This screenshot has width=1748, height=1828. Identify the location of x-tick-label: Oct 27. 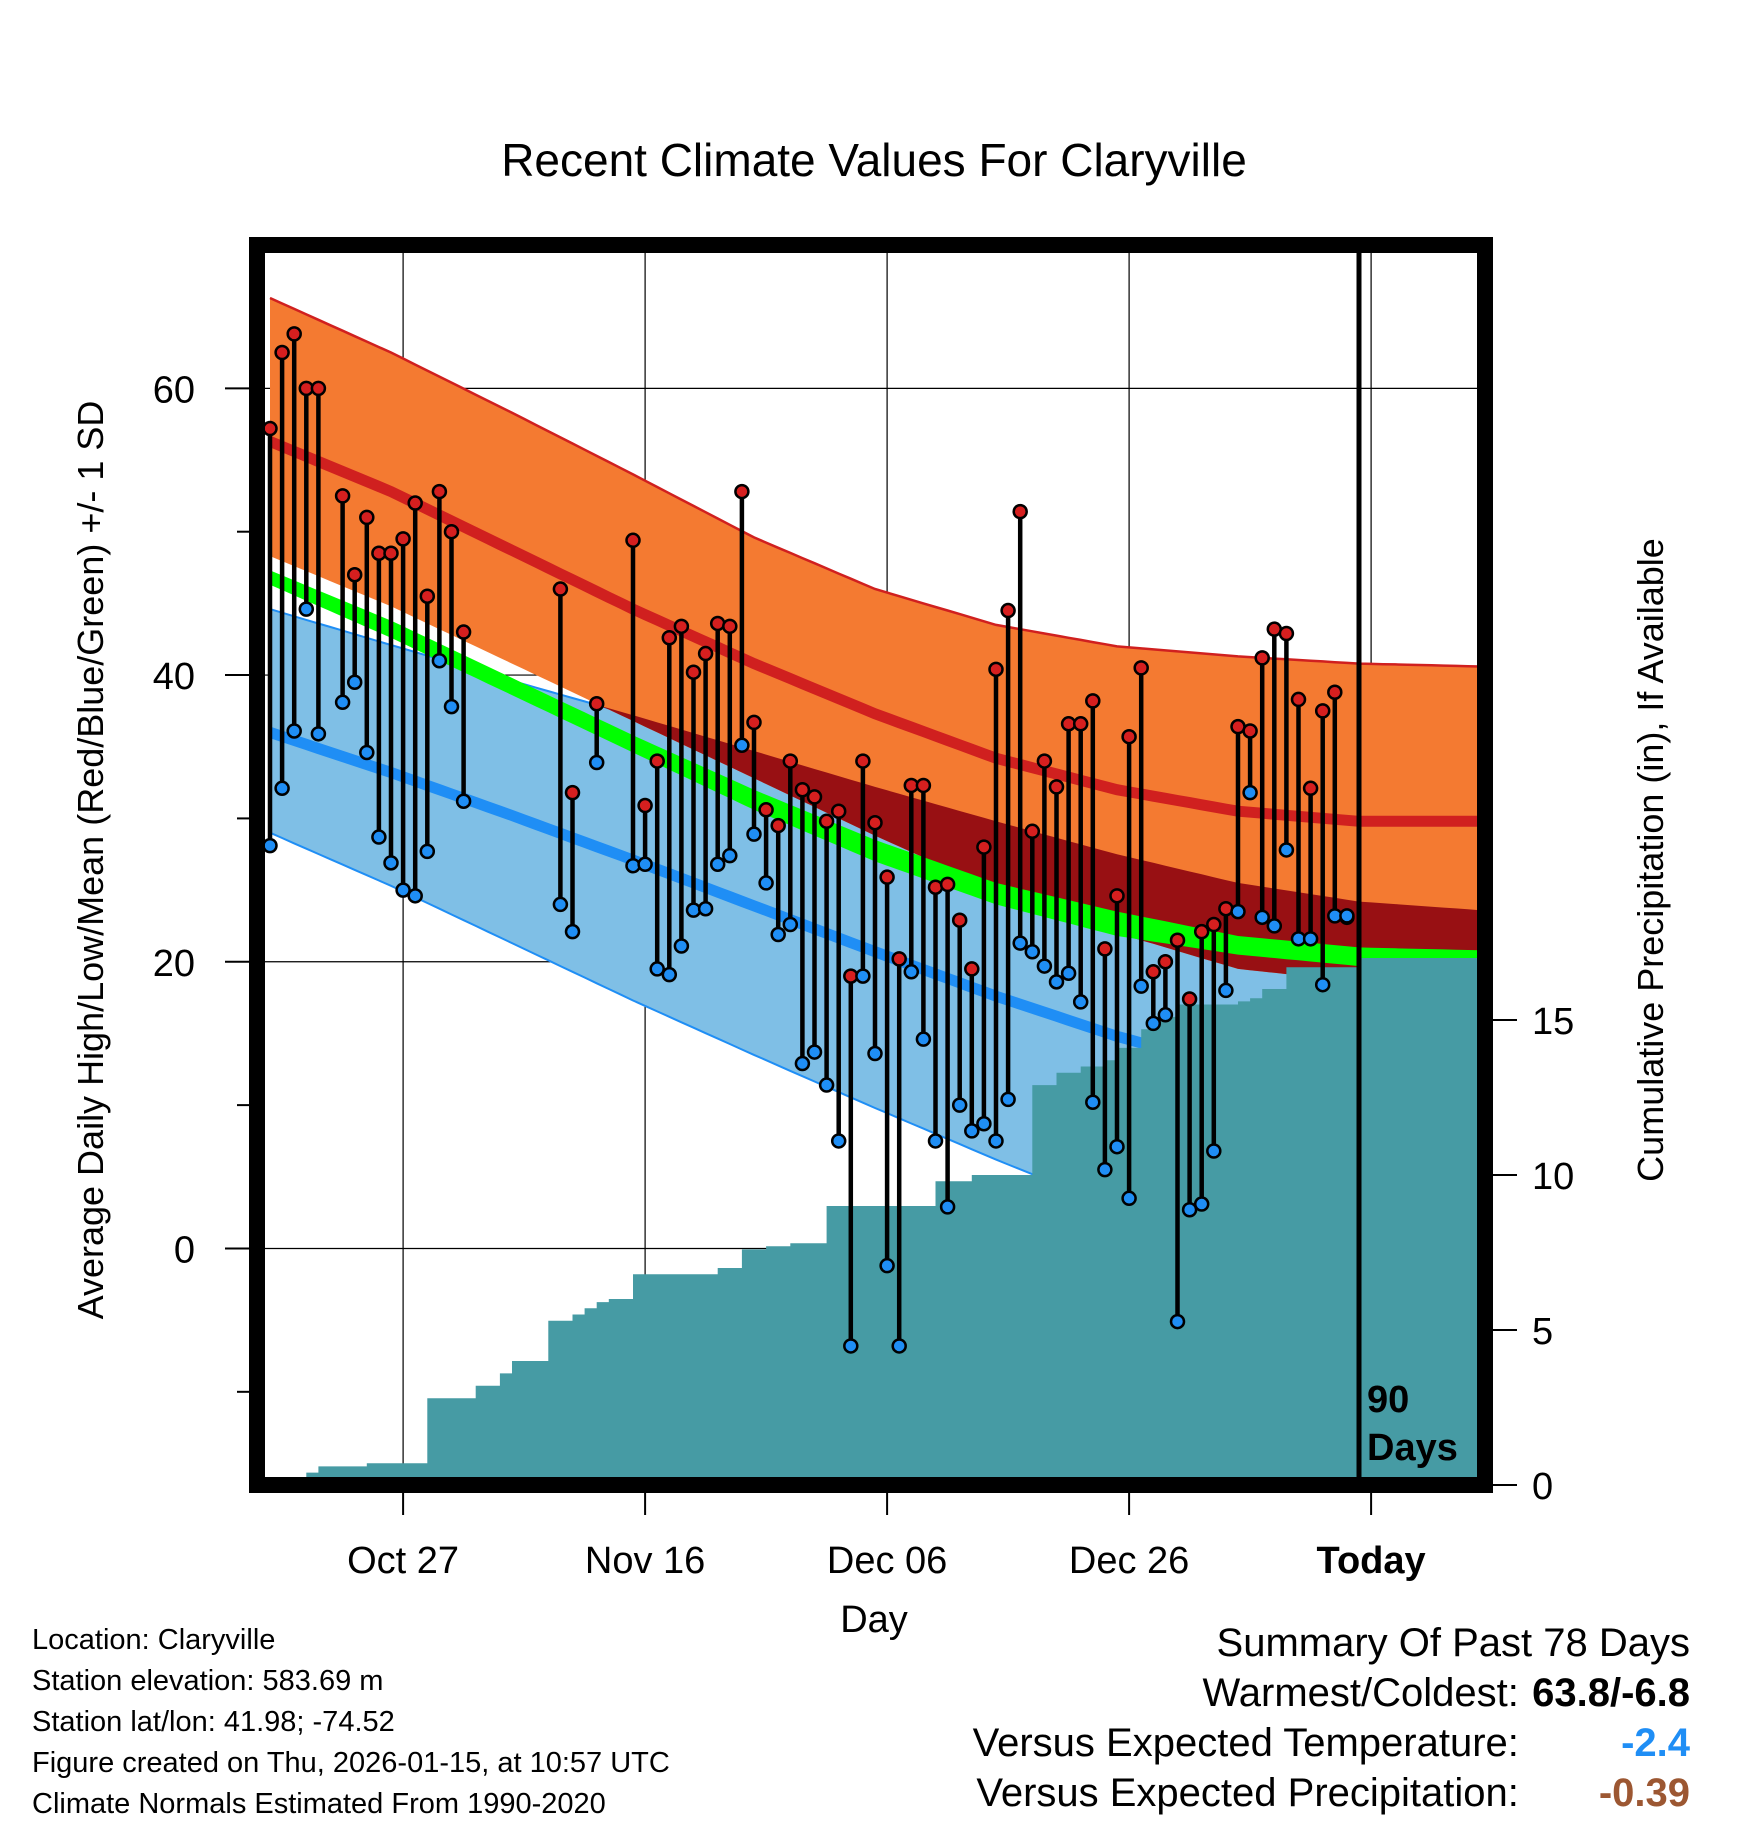
(403, 1561).